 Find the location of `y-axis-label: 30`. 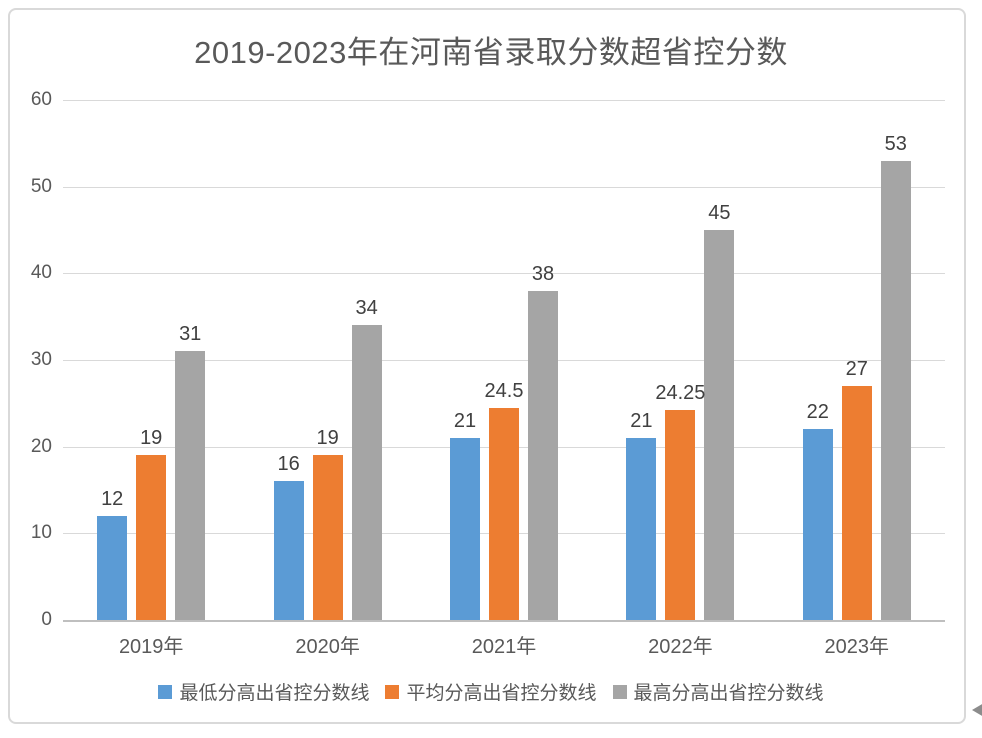

y-axis-label: 30 is located at coordinates (41, 359).